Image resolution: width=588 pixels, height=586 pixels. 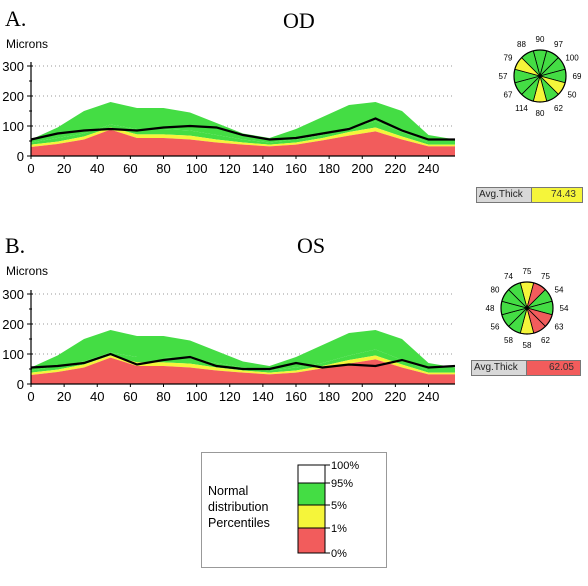 I want to click on avg-thickness-value: 74.43, so click(x=557, y=195).